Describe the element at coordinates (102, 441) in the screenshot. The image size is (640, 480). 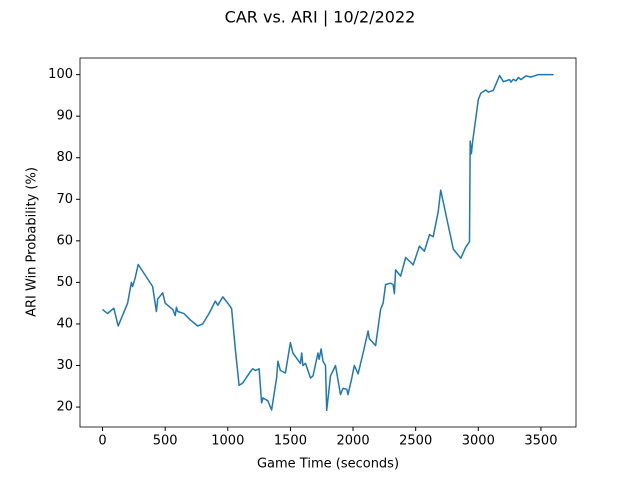
I see `x-tick-label: 0` at that location.